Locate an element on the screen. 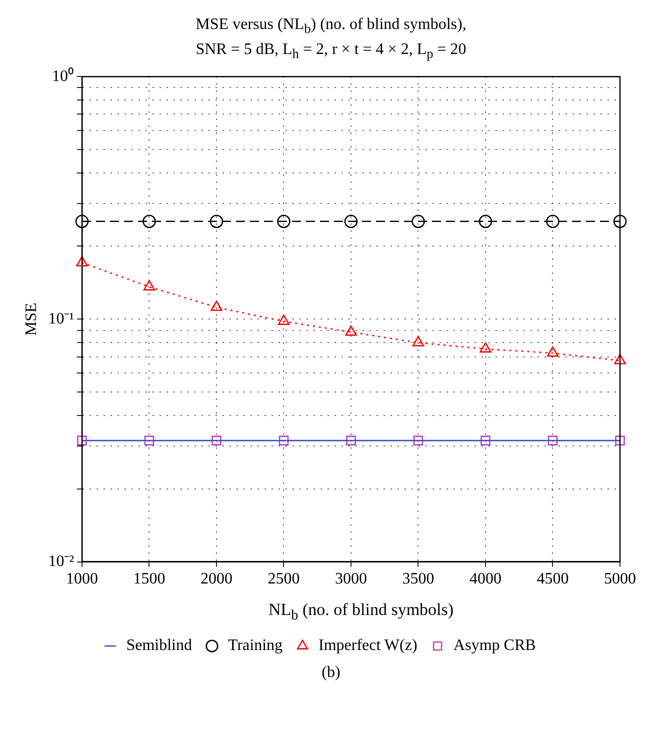 Image resolution: width=662 pixels, height=740 pixels. x-tick-label: 2500 is located at coordinates (284, 579).